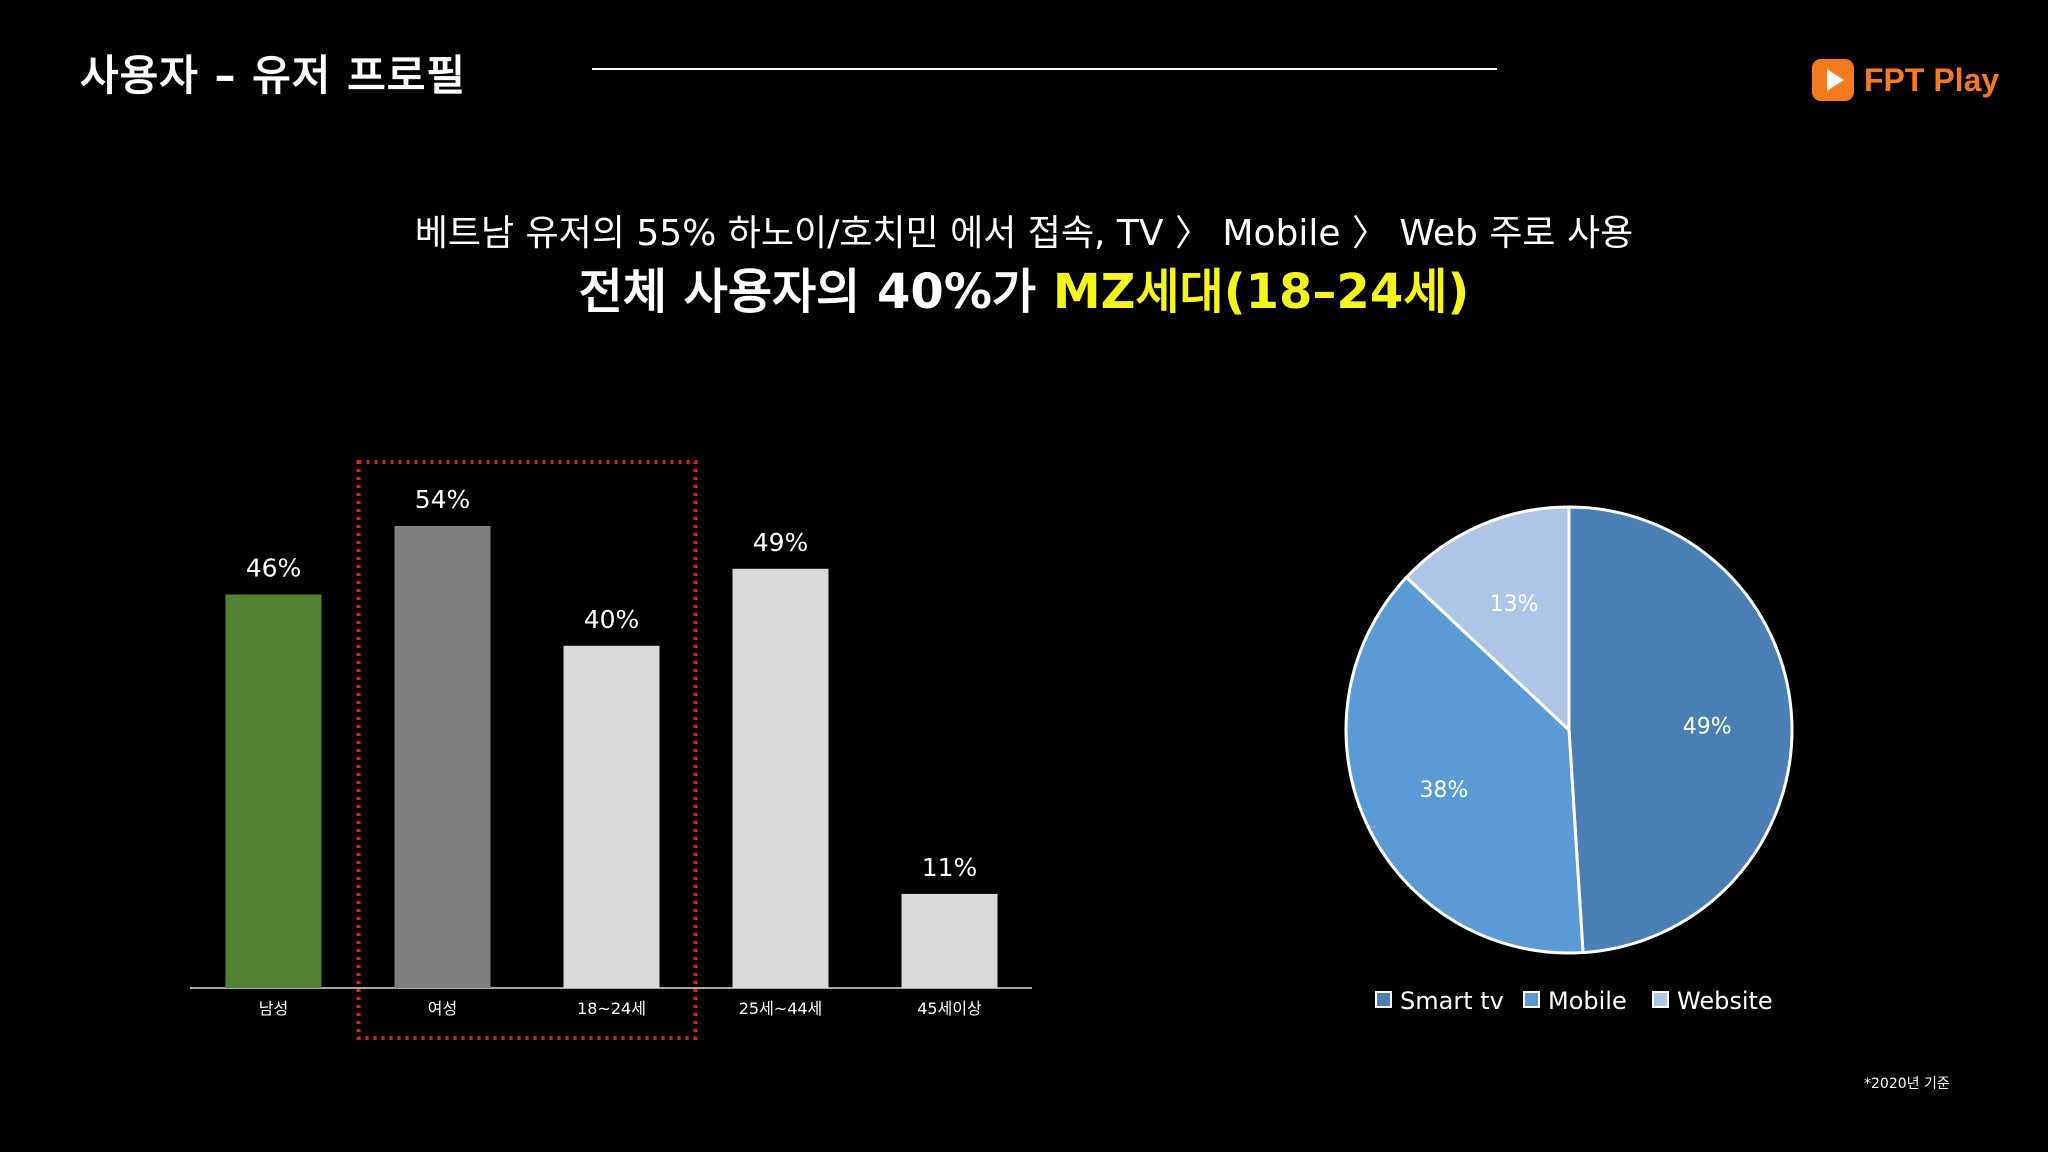  I want to click on headline-highlight: MZ세대(18–24세), so click(1261, 292).